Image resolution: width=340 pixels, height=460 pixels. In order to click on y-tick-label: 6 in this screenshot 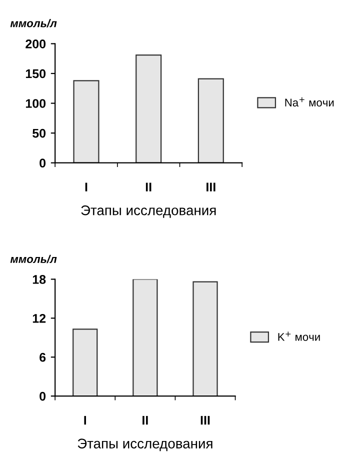, I will do `click(43, 357)`.